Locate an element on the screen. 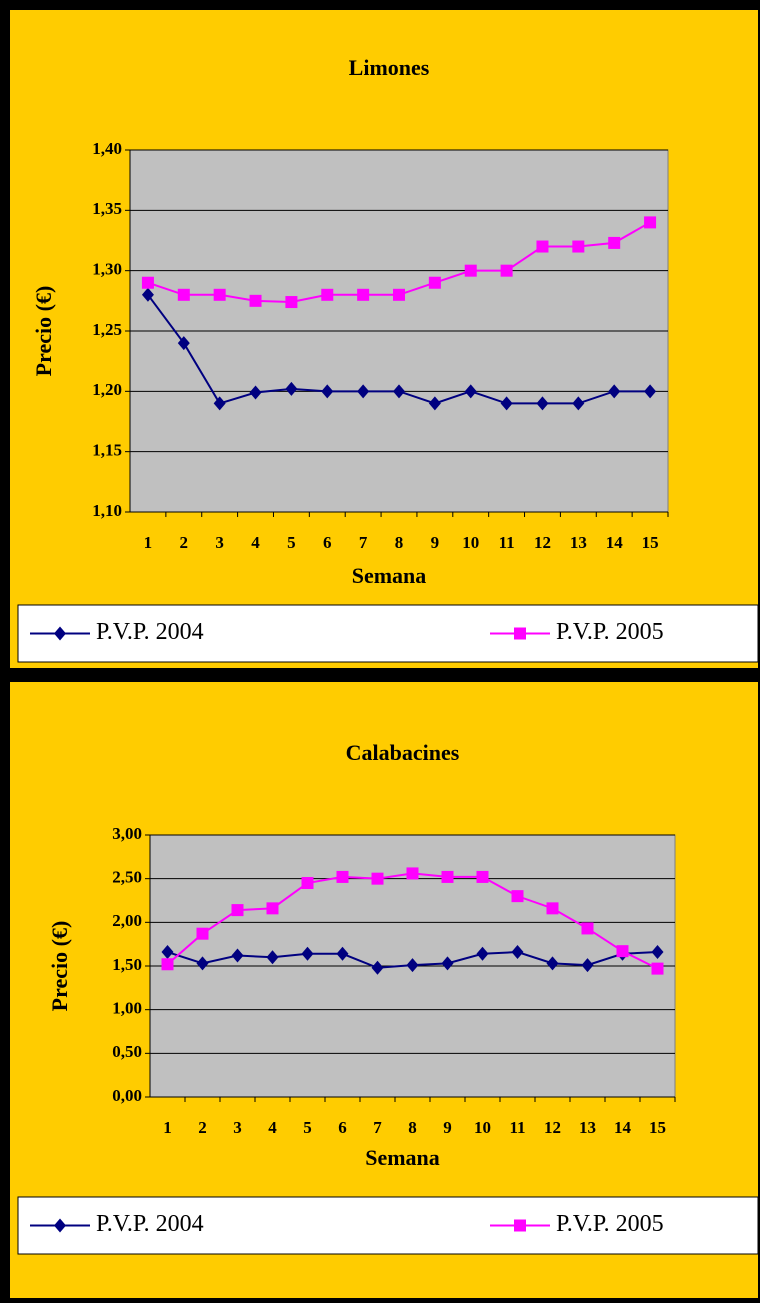 The image size is (760, 1303). chart-title: Limones is located at coordinates (389, 67).